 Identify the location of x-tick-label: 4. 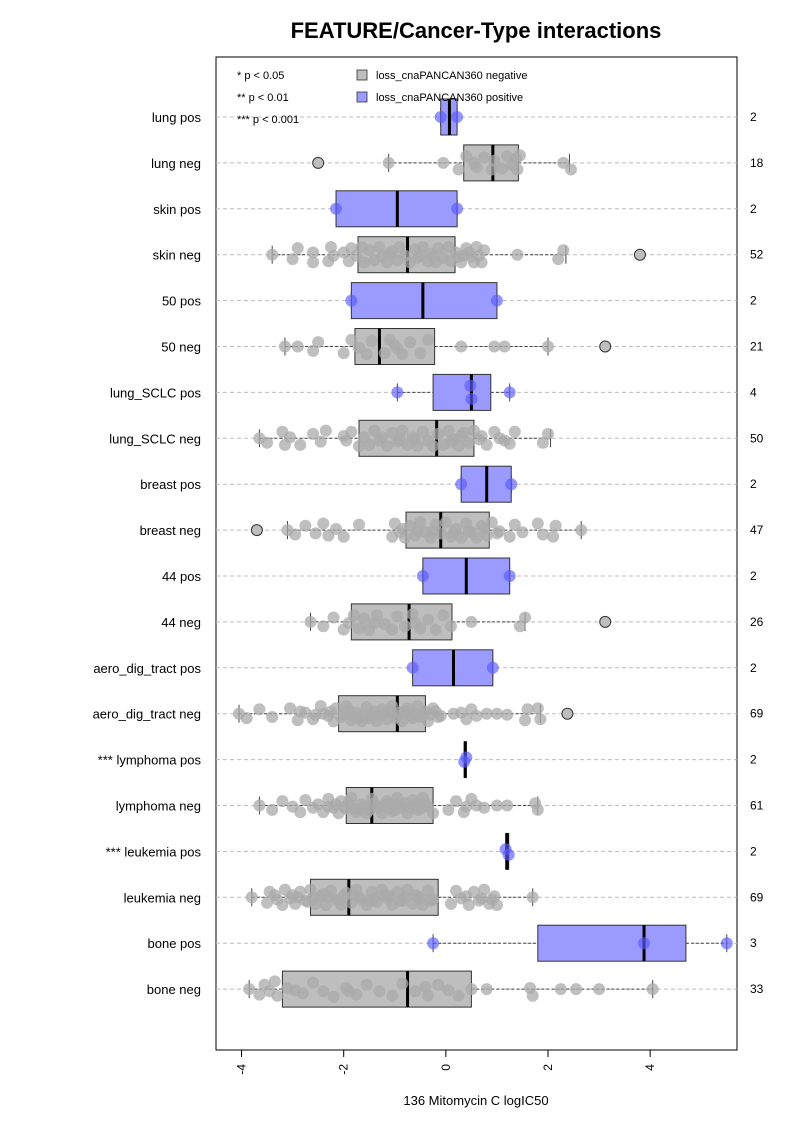
(650, 1067).